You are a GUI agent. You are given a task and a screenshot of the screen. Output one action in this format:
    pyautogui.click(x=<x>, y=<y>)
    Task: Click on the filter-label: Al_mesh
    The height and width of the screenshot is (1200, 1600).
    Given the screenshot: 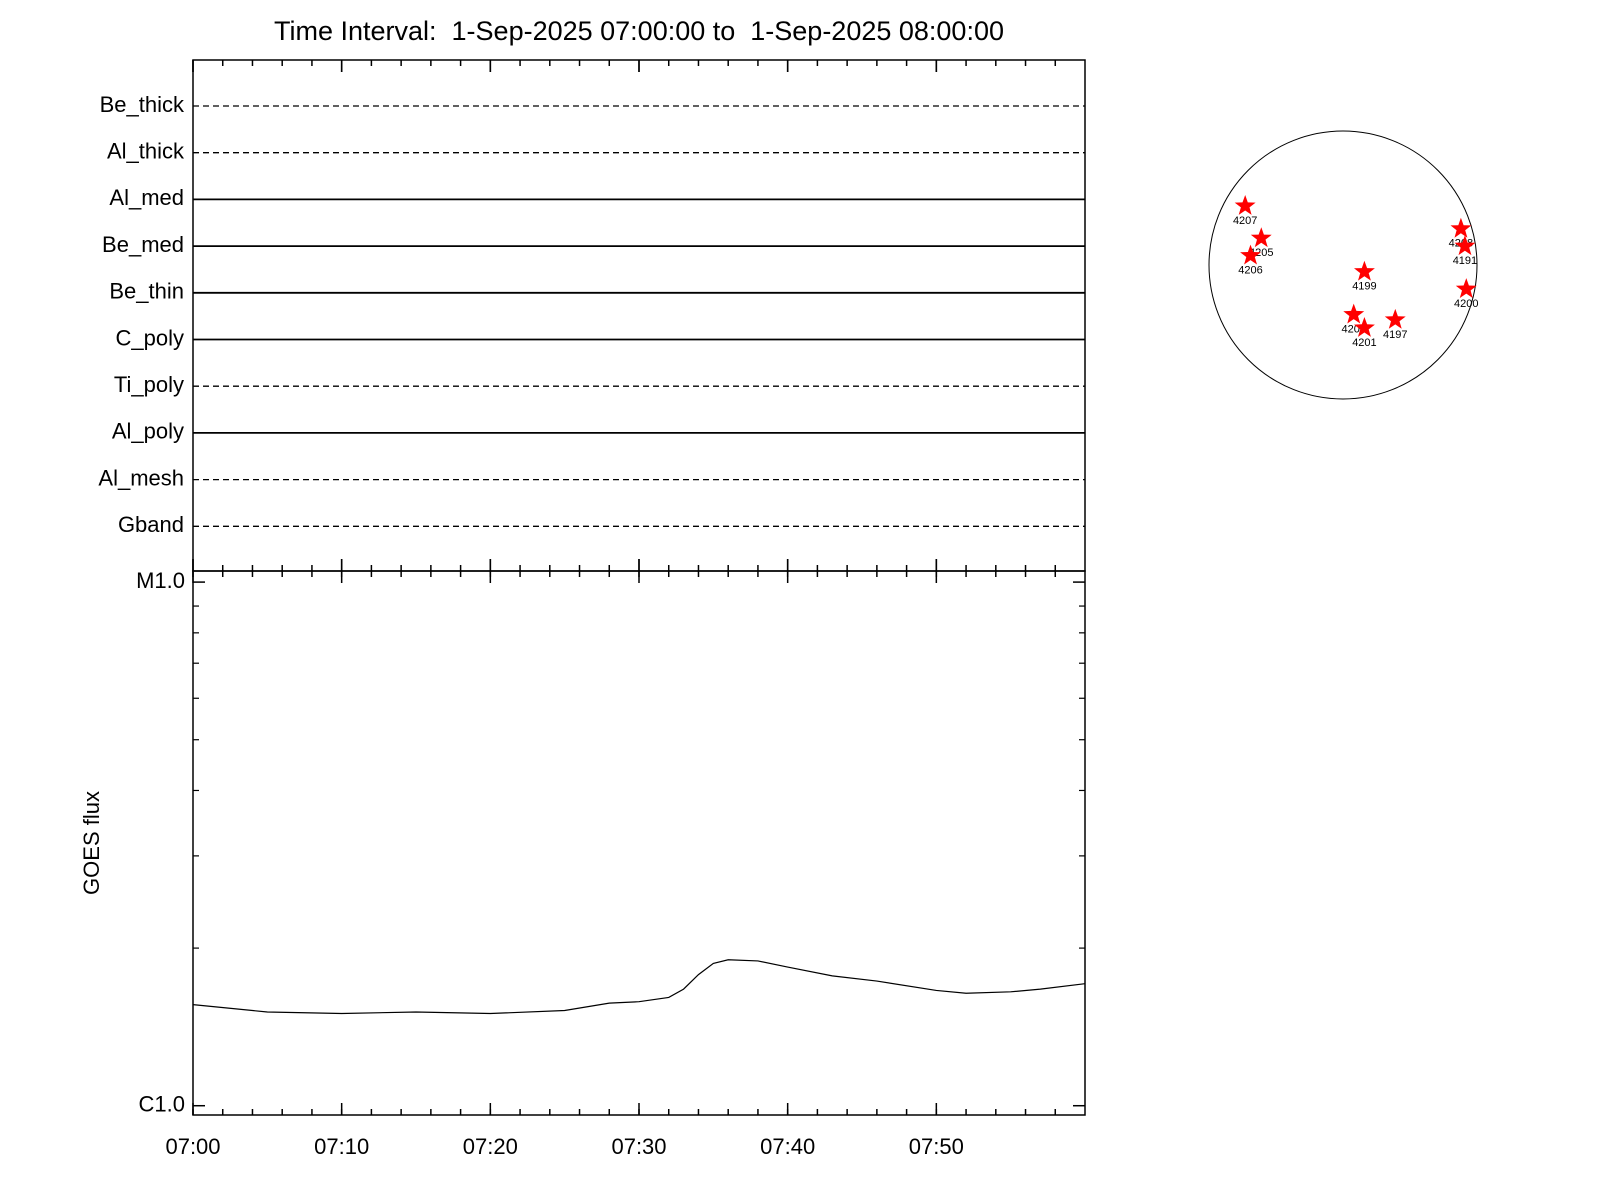 What is the action you would take?
    pyautogui.click(x=141, y=477)
    